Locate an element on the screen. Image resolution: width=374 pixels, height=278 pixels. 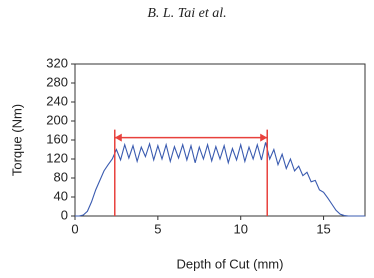
x-tick-label: 15 is located at coordinates (323, 228).